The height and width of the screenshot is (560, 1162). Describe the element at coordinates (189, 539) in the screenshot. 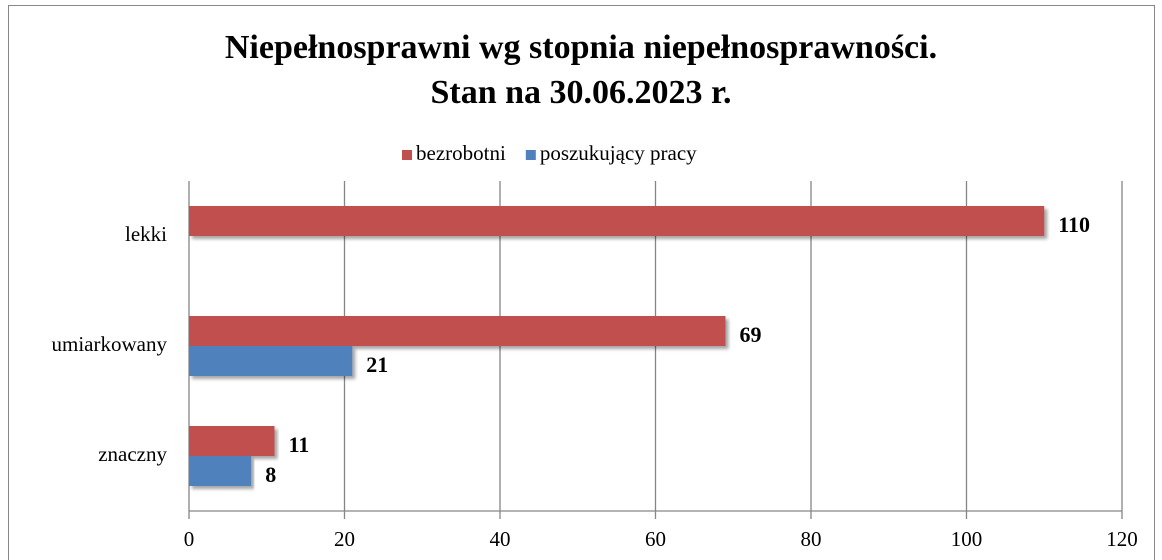

I see `x-tick-label: 0` at that location.